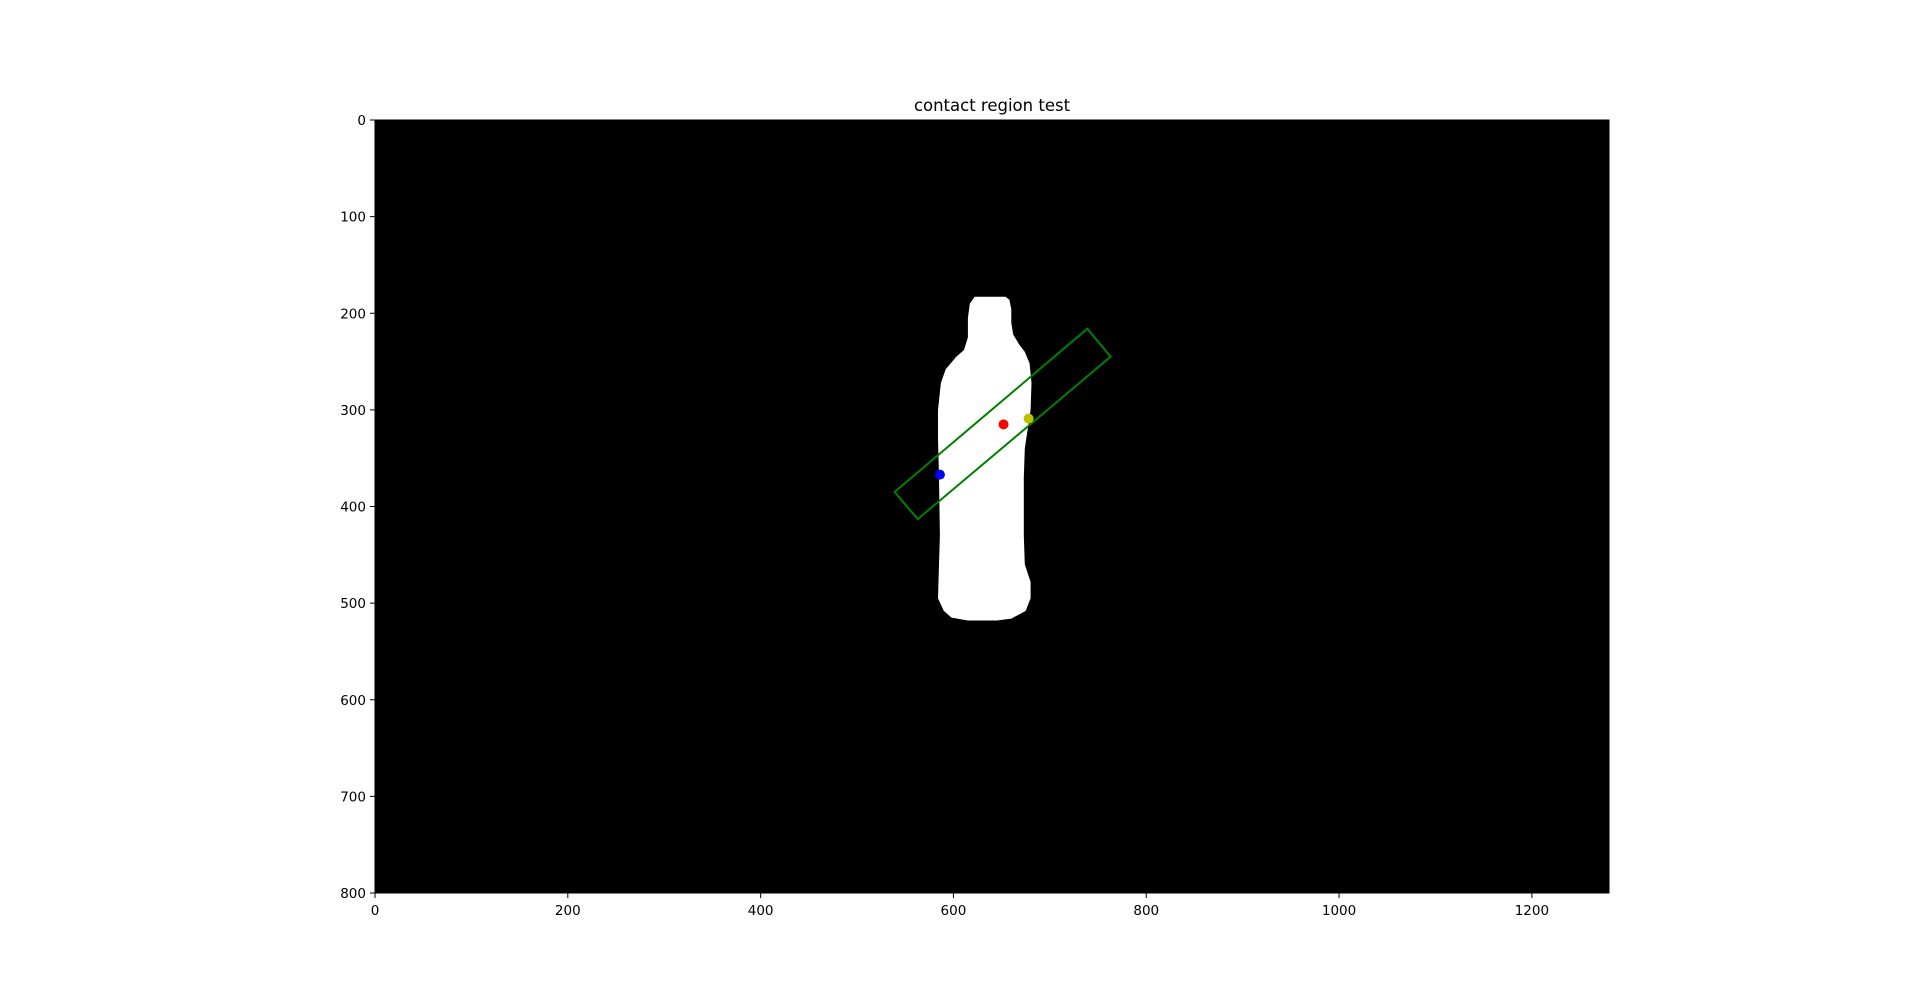 The image size is (1920, 993). What do you see at coordinates (1146, 911) in the screenshot?
I see `x-tick-label: 800` at bounding box center [1146, 911].